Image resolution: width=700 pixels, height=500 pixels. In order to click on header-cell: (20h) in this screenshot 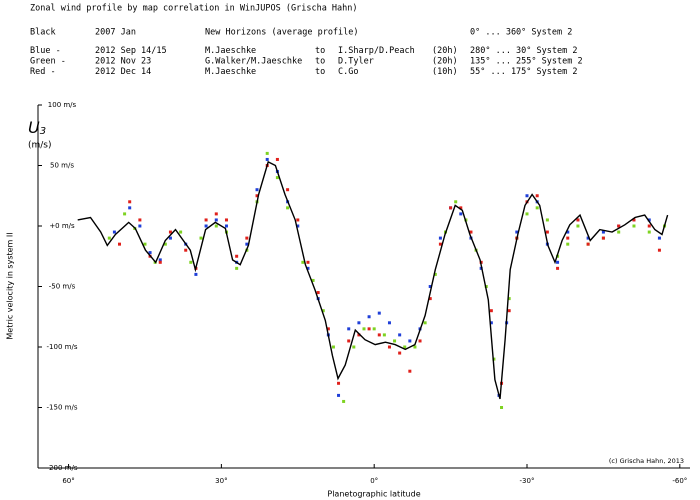, I will do `click(445, 62)`.